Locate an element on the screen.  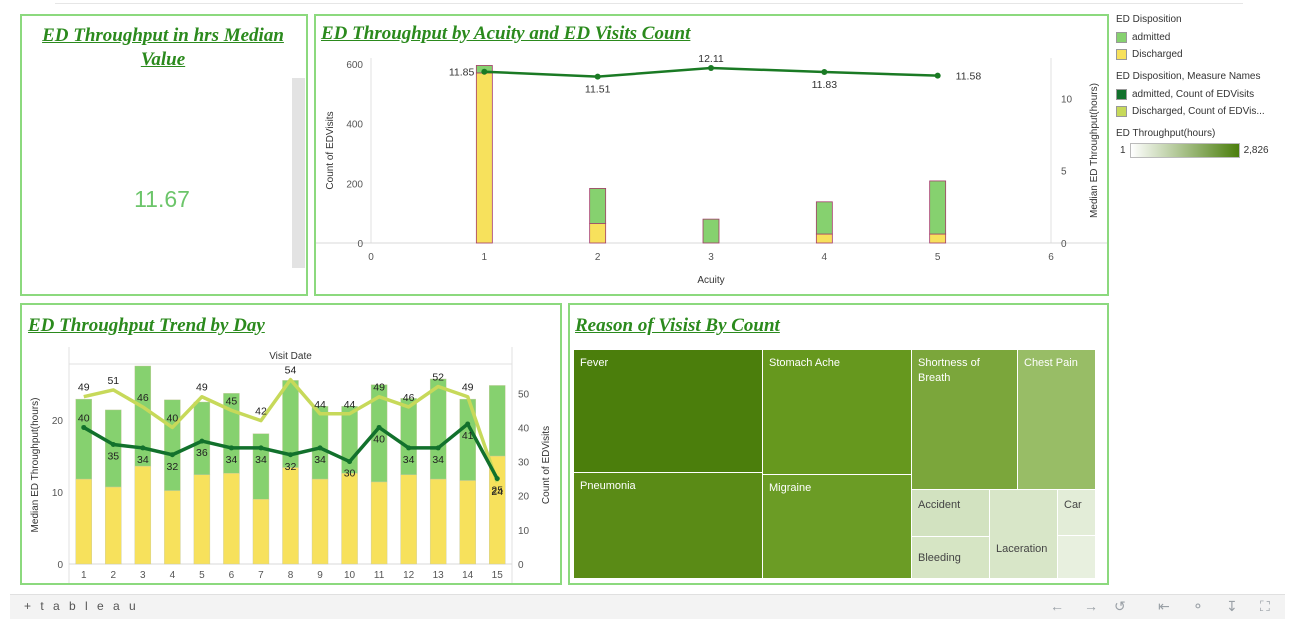
y-tick-label: 600 is located at coordinates (354, 65).